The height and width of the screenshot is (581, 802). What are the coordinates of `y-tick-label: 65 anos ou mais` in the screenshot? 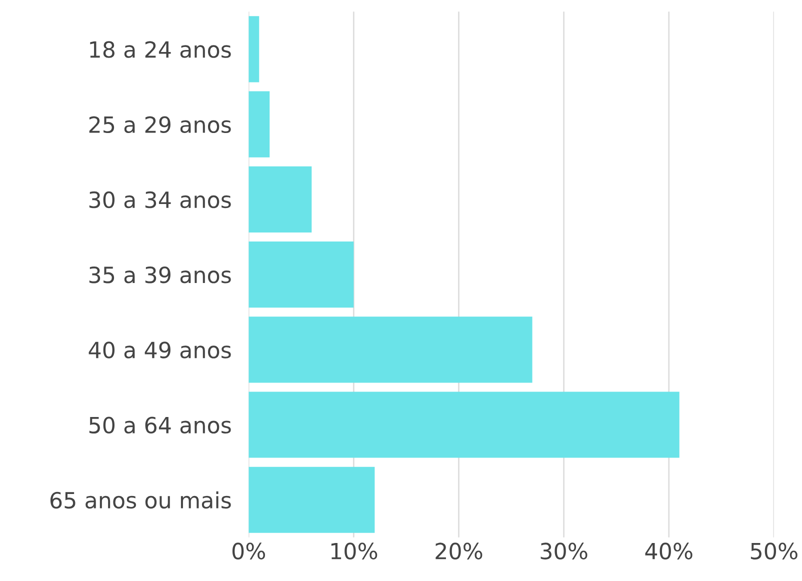 It's located at (140, 500).